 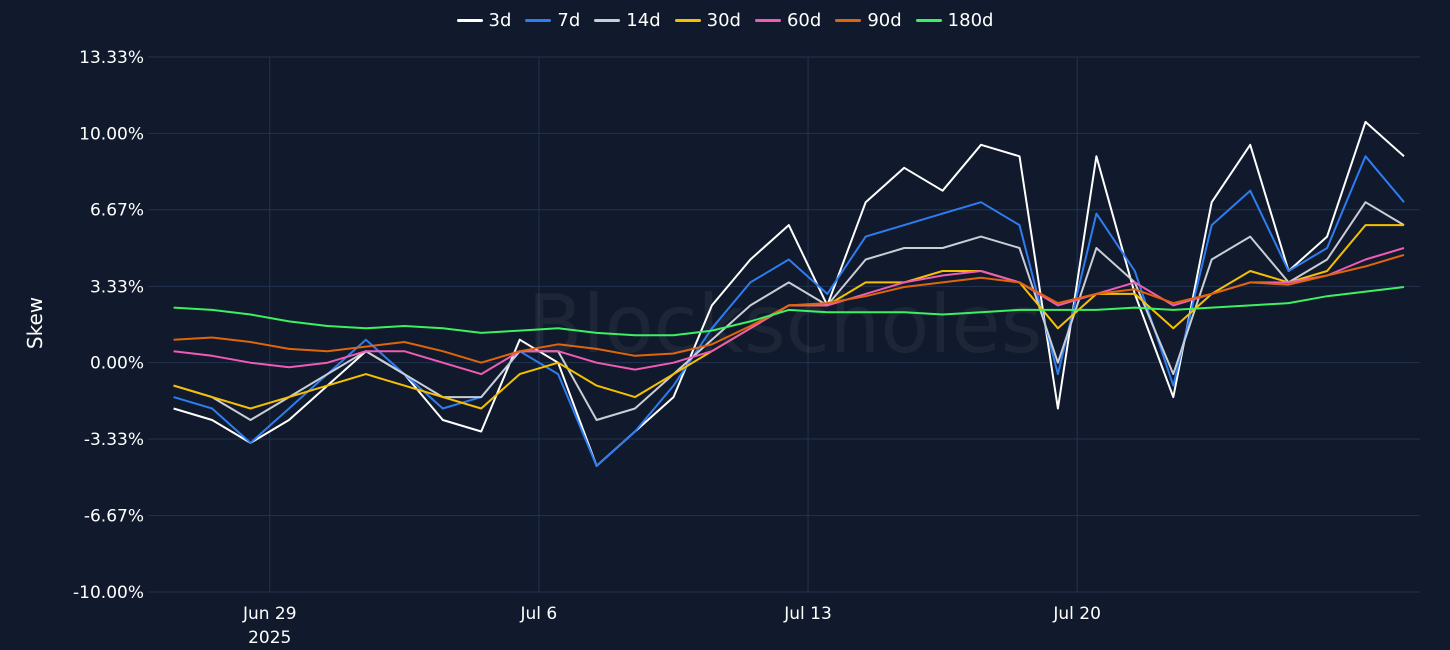 I want to click on legend-label: 60d, so click(x=804, y=20).